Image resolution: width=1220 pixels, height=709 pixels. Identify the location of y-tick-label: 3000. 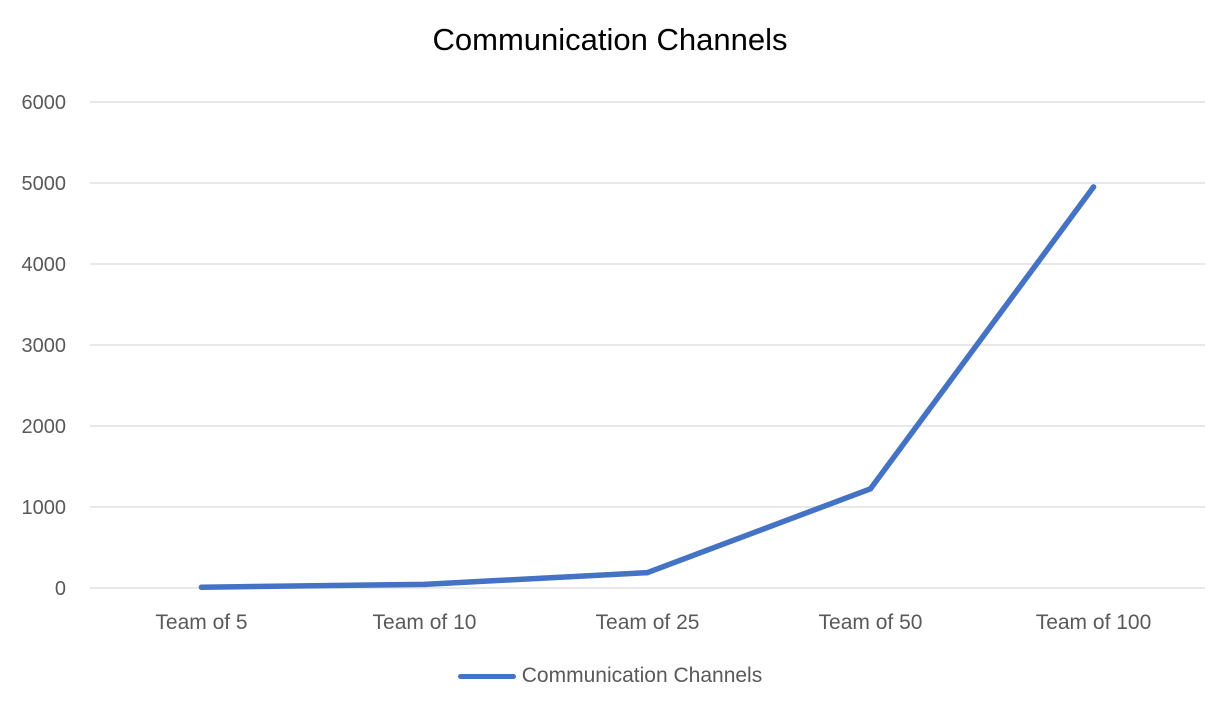
(44, 346).